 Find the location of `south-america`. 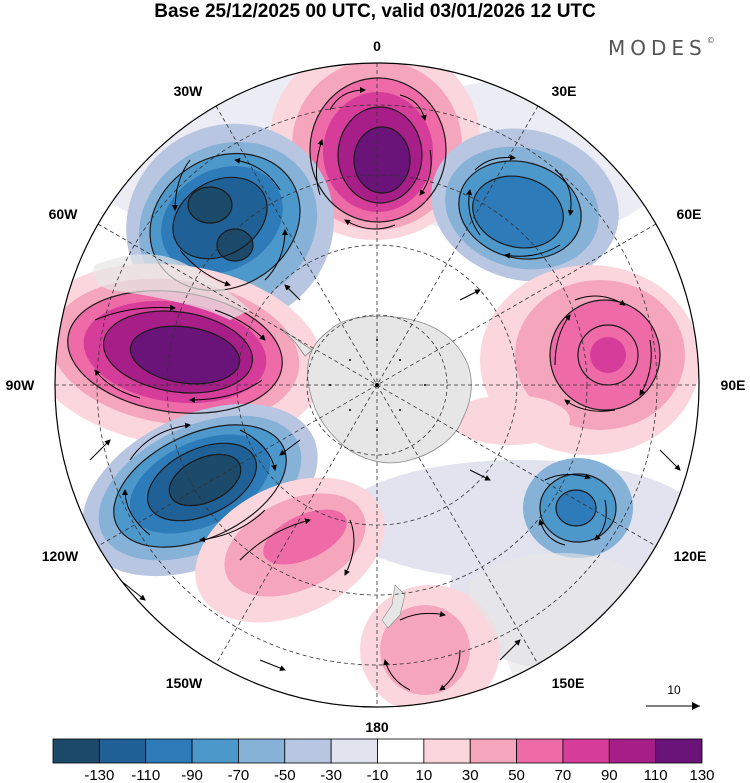

south-america is located at coordinates (171, 287).